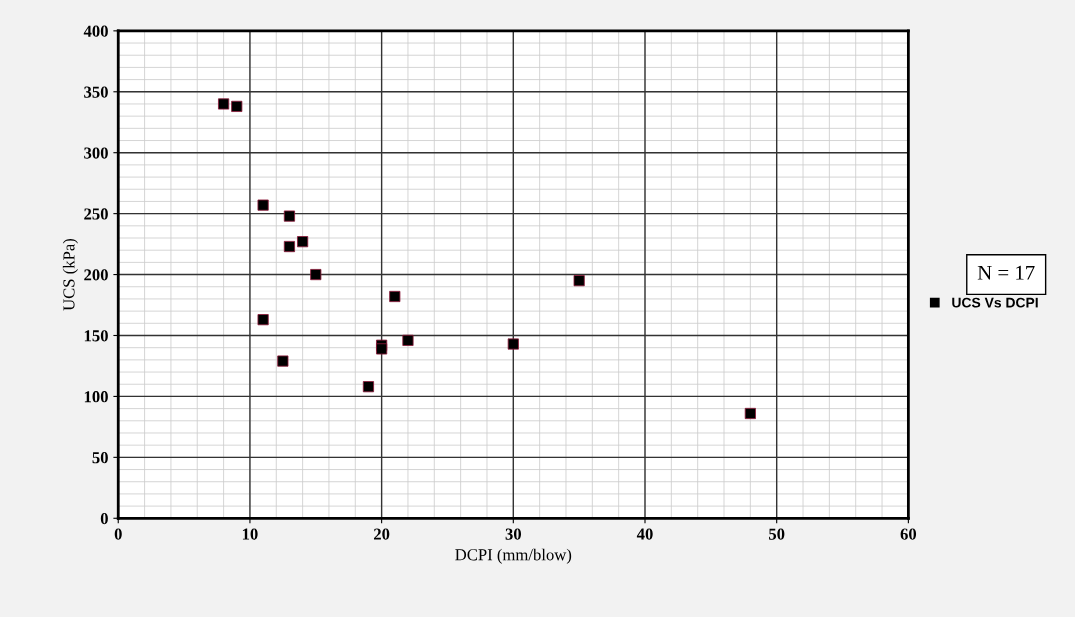 The height and width of the screenshot is (617, 1075). What do you see at coordinates (96, 214) in the screenshot?
I see `y-tick-label: 250` at bounding box center [96, 214].